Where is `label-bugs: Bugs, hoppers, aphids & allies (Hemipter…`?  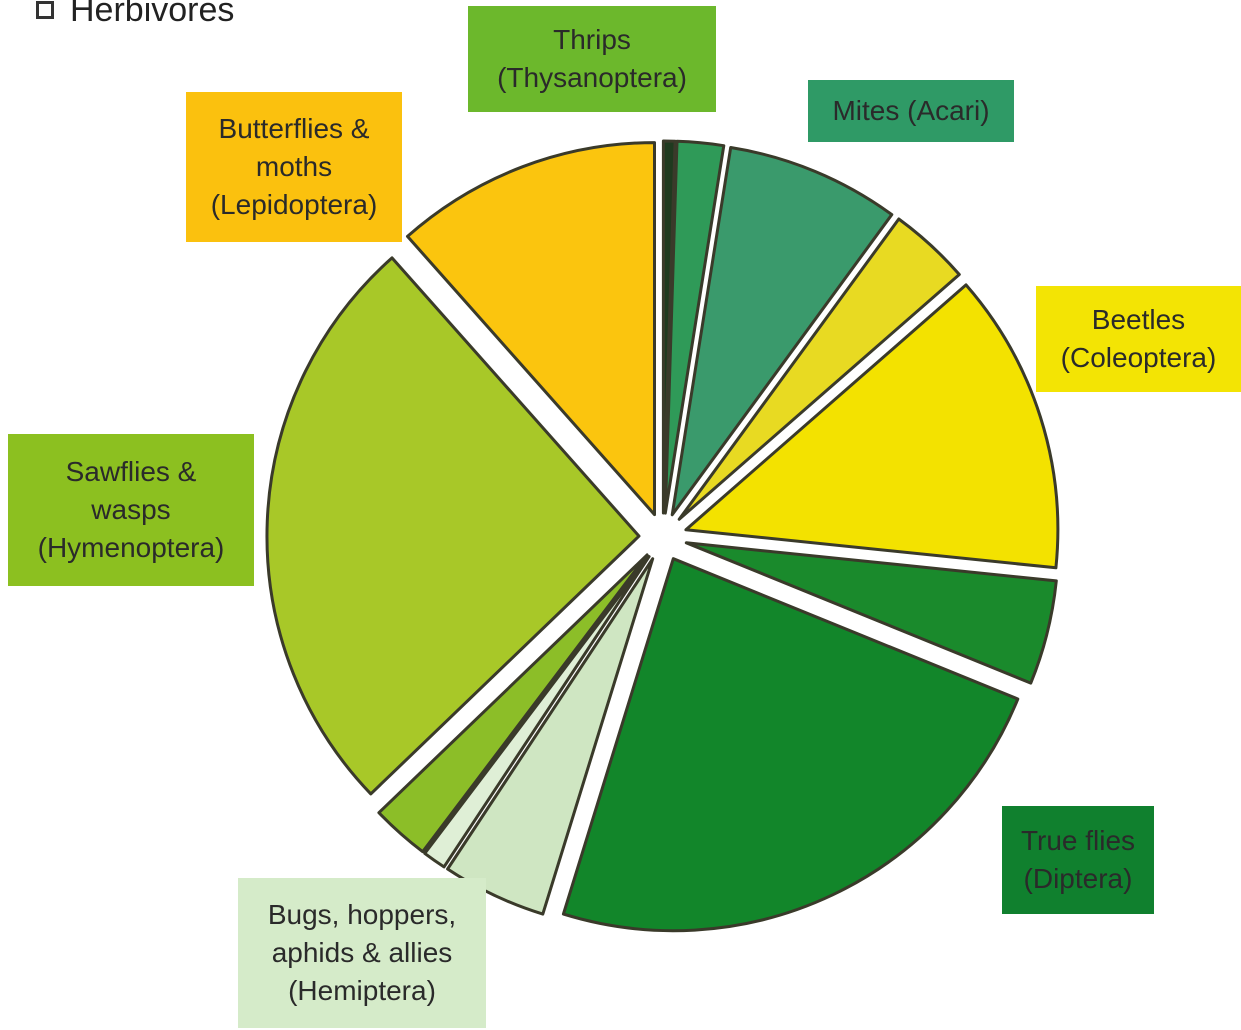
label-bugs: Bugs, hoppers, aphids & allies (Hemipter… is located at coordinates (362, 953).